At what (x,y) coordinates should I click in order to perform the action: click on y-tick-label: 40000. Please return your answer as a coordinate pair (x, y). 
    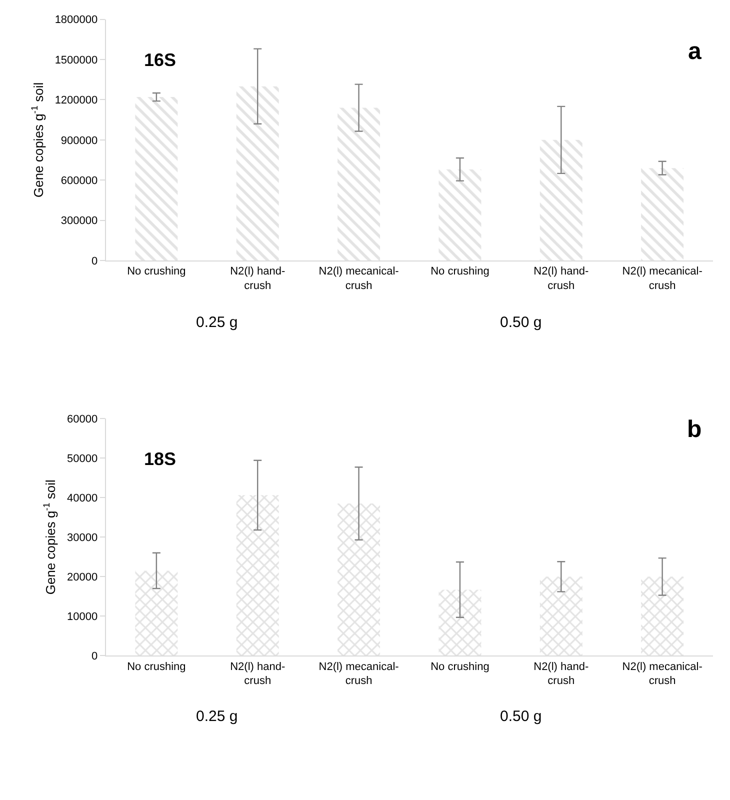
    Looking at the image, I should click on (82, 498).